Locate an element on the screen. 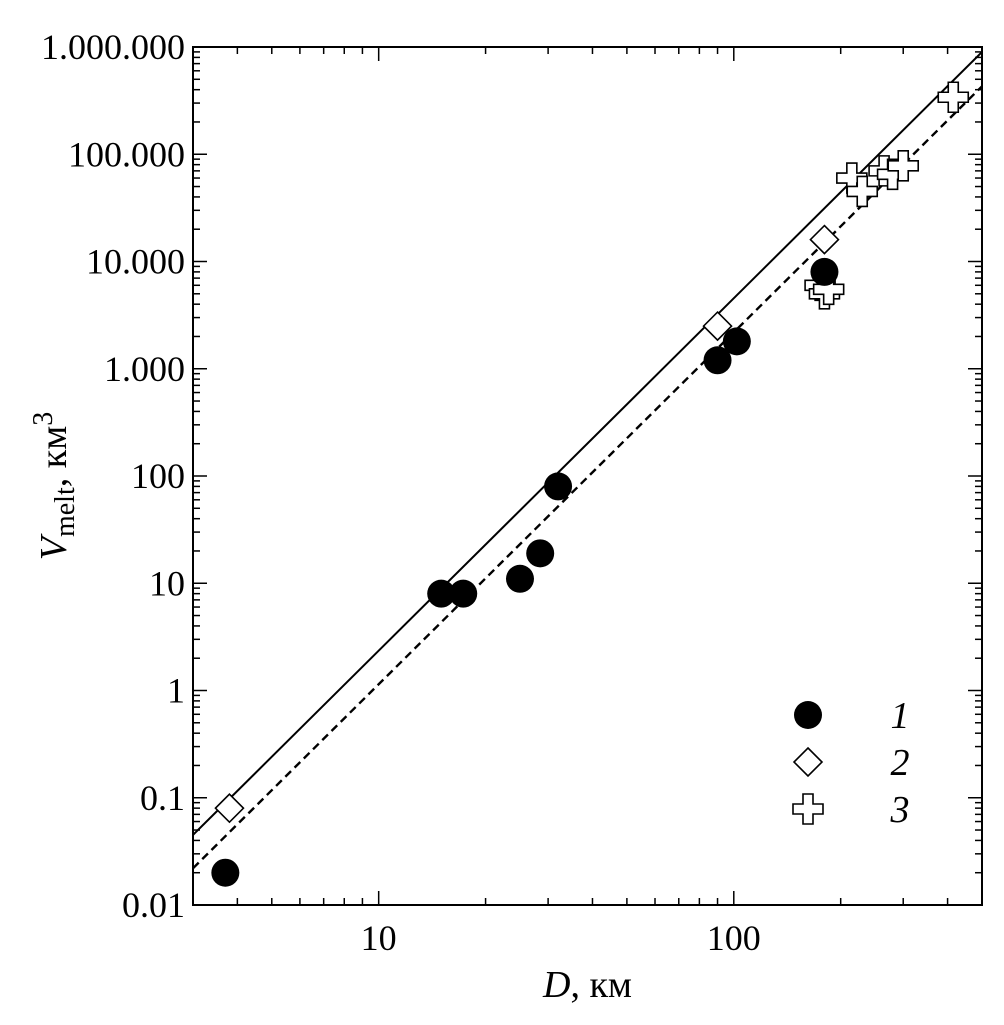 Image resolution: width=1004 pixels, height=1025 pixels. y-axis-symbol: V is located at coordinates (54, 546).